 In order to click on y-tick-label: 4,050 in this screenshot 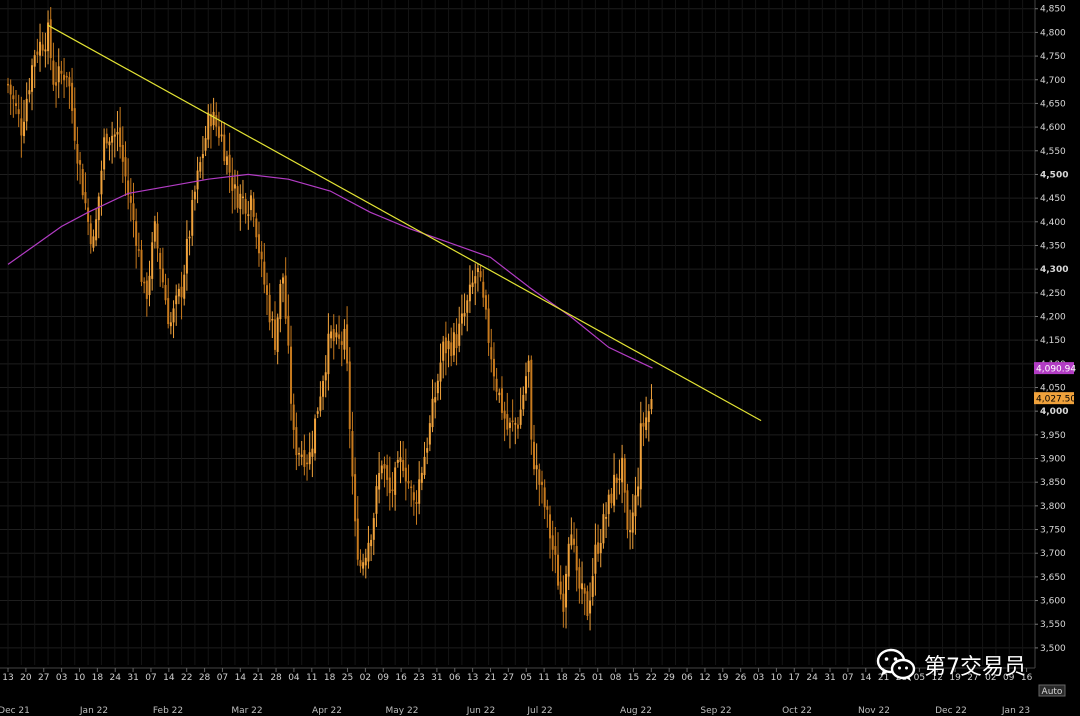, I will do `click(1053, 388)`.